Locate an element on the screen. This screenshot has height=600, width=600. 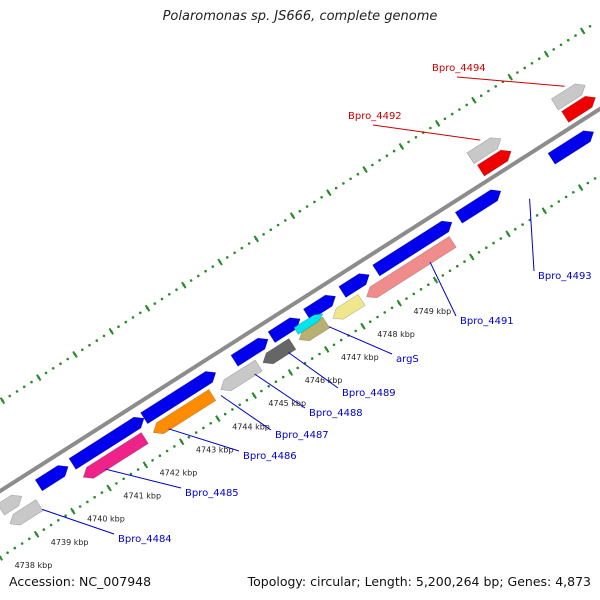
gene-4484b is located at coordinates (106, 443).